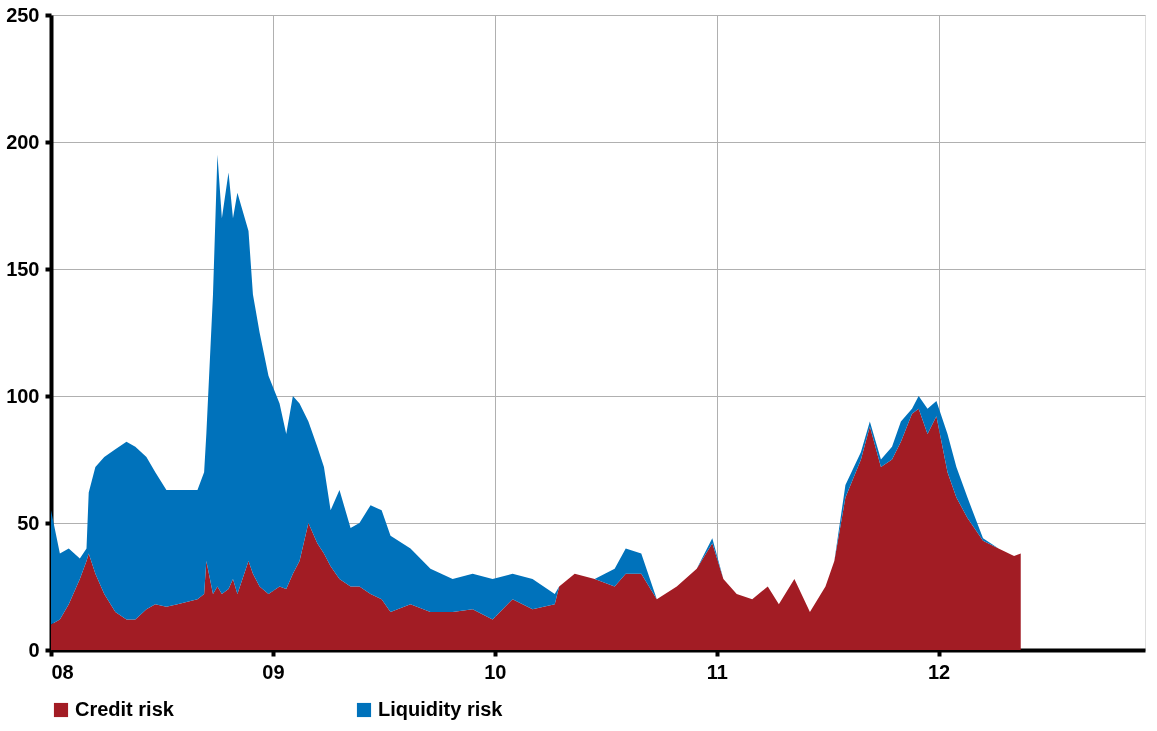 Image resolution: width=1157 pixels, height=731 pixels. I want to click on legend-label: Liquidity risk, so click(441, 709).